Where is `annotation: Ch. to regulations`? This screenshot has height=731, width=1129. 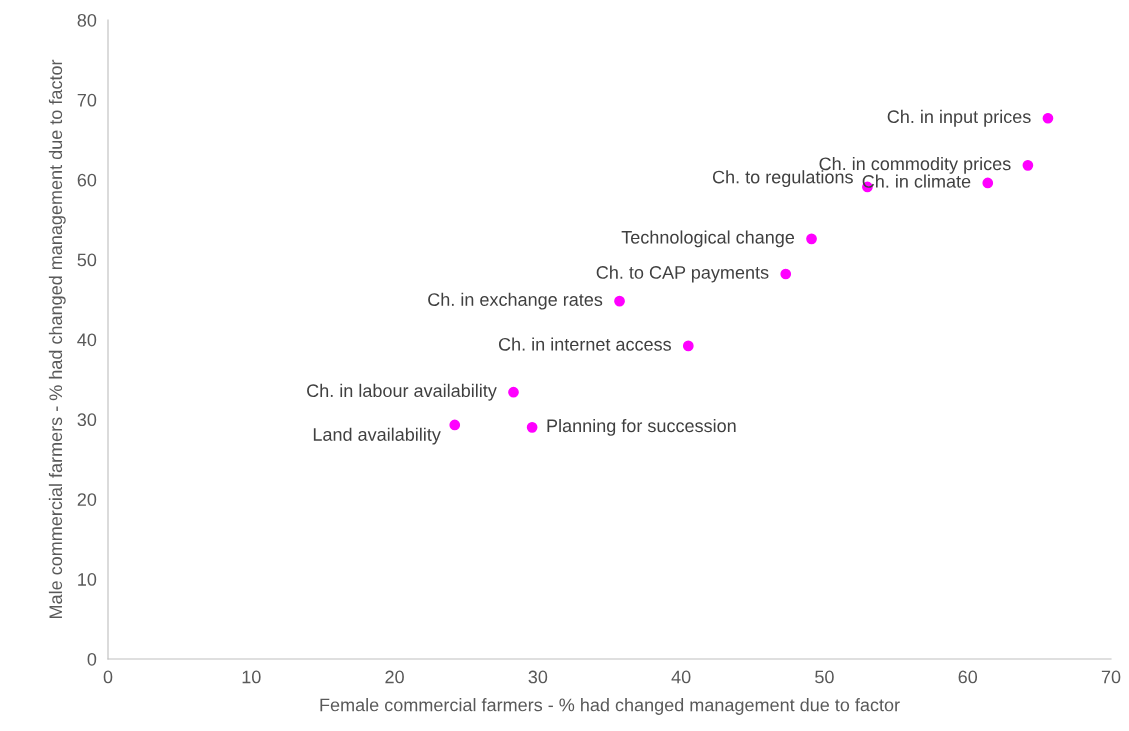
annotation: Ch. to regulations is located at coordinates (782, 179).